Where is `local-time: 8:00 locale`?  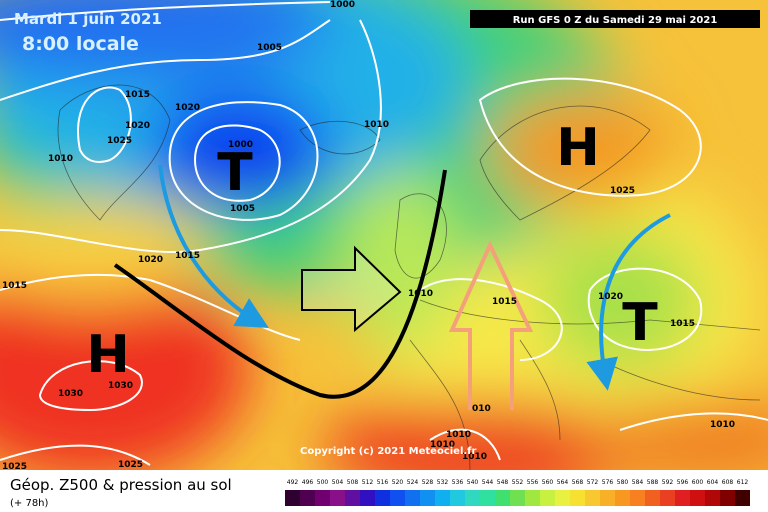
local-time: 8:00 locale is located at coordinates (80, 44).